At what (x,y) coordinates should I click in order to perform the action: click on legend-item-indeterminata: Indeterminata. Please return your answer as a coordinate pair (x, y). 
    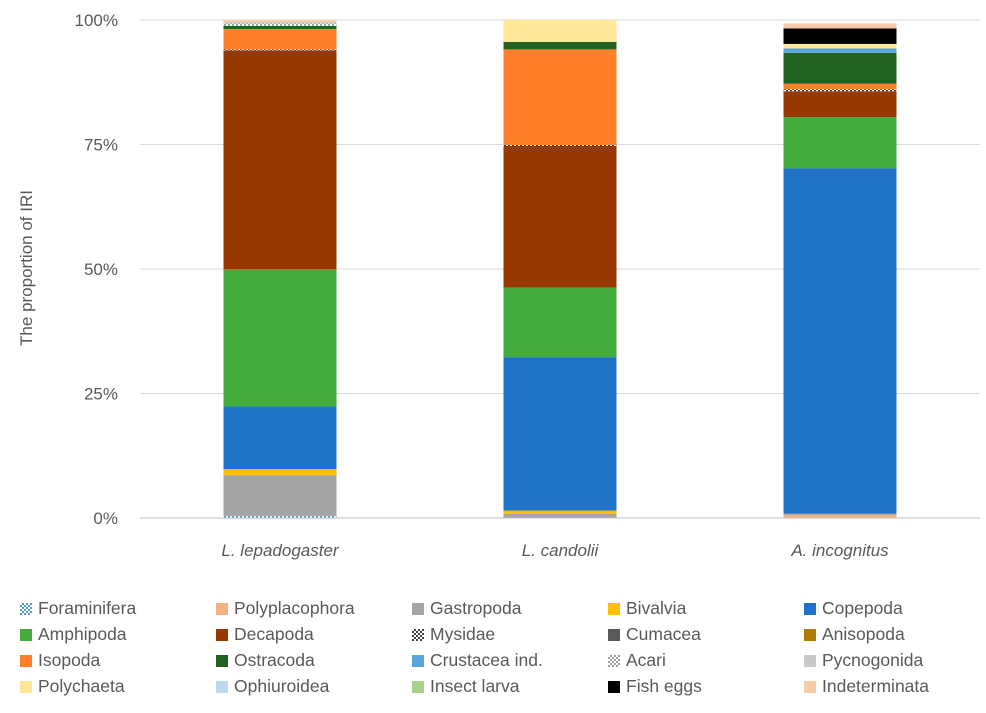
    Looking at the image, I should click on (892, 686).